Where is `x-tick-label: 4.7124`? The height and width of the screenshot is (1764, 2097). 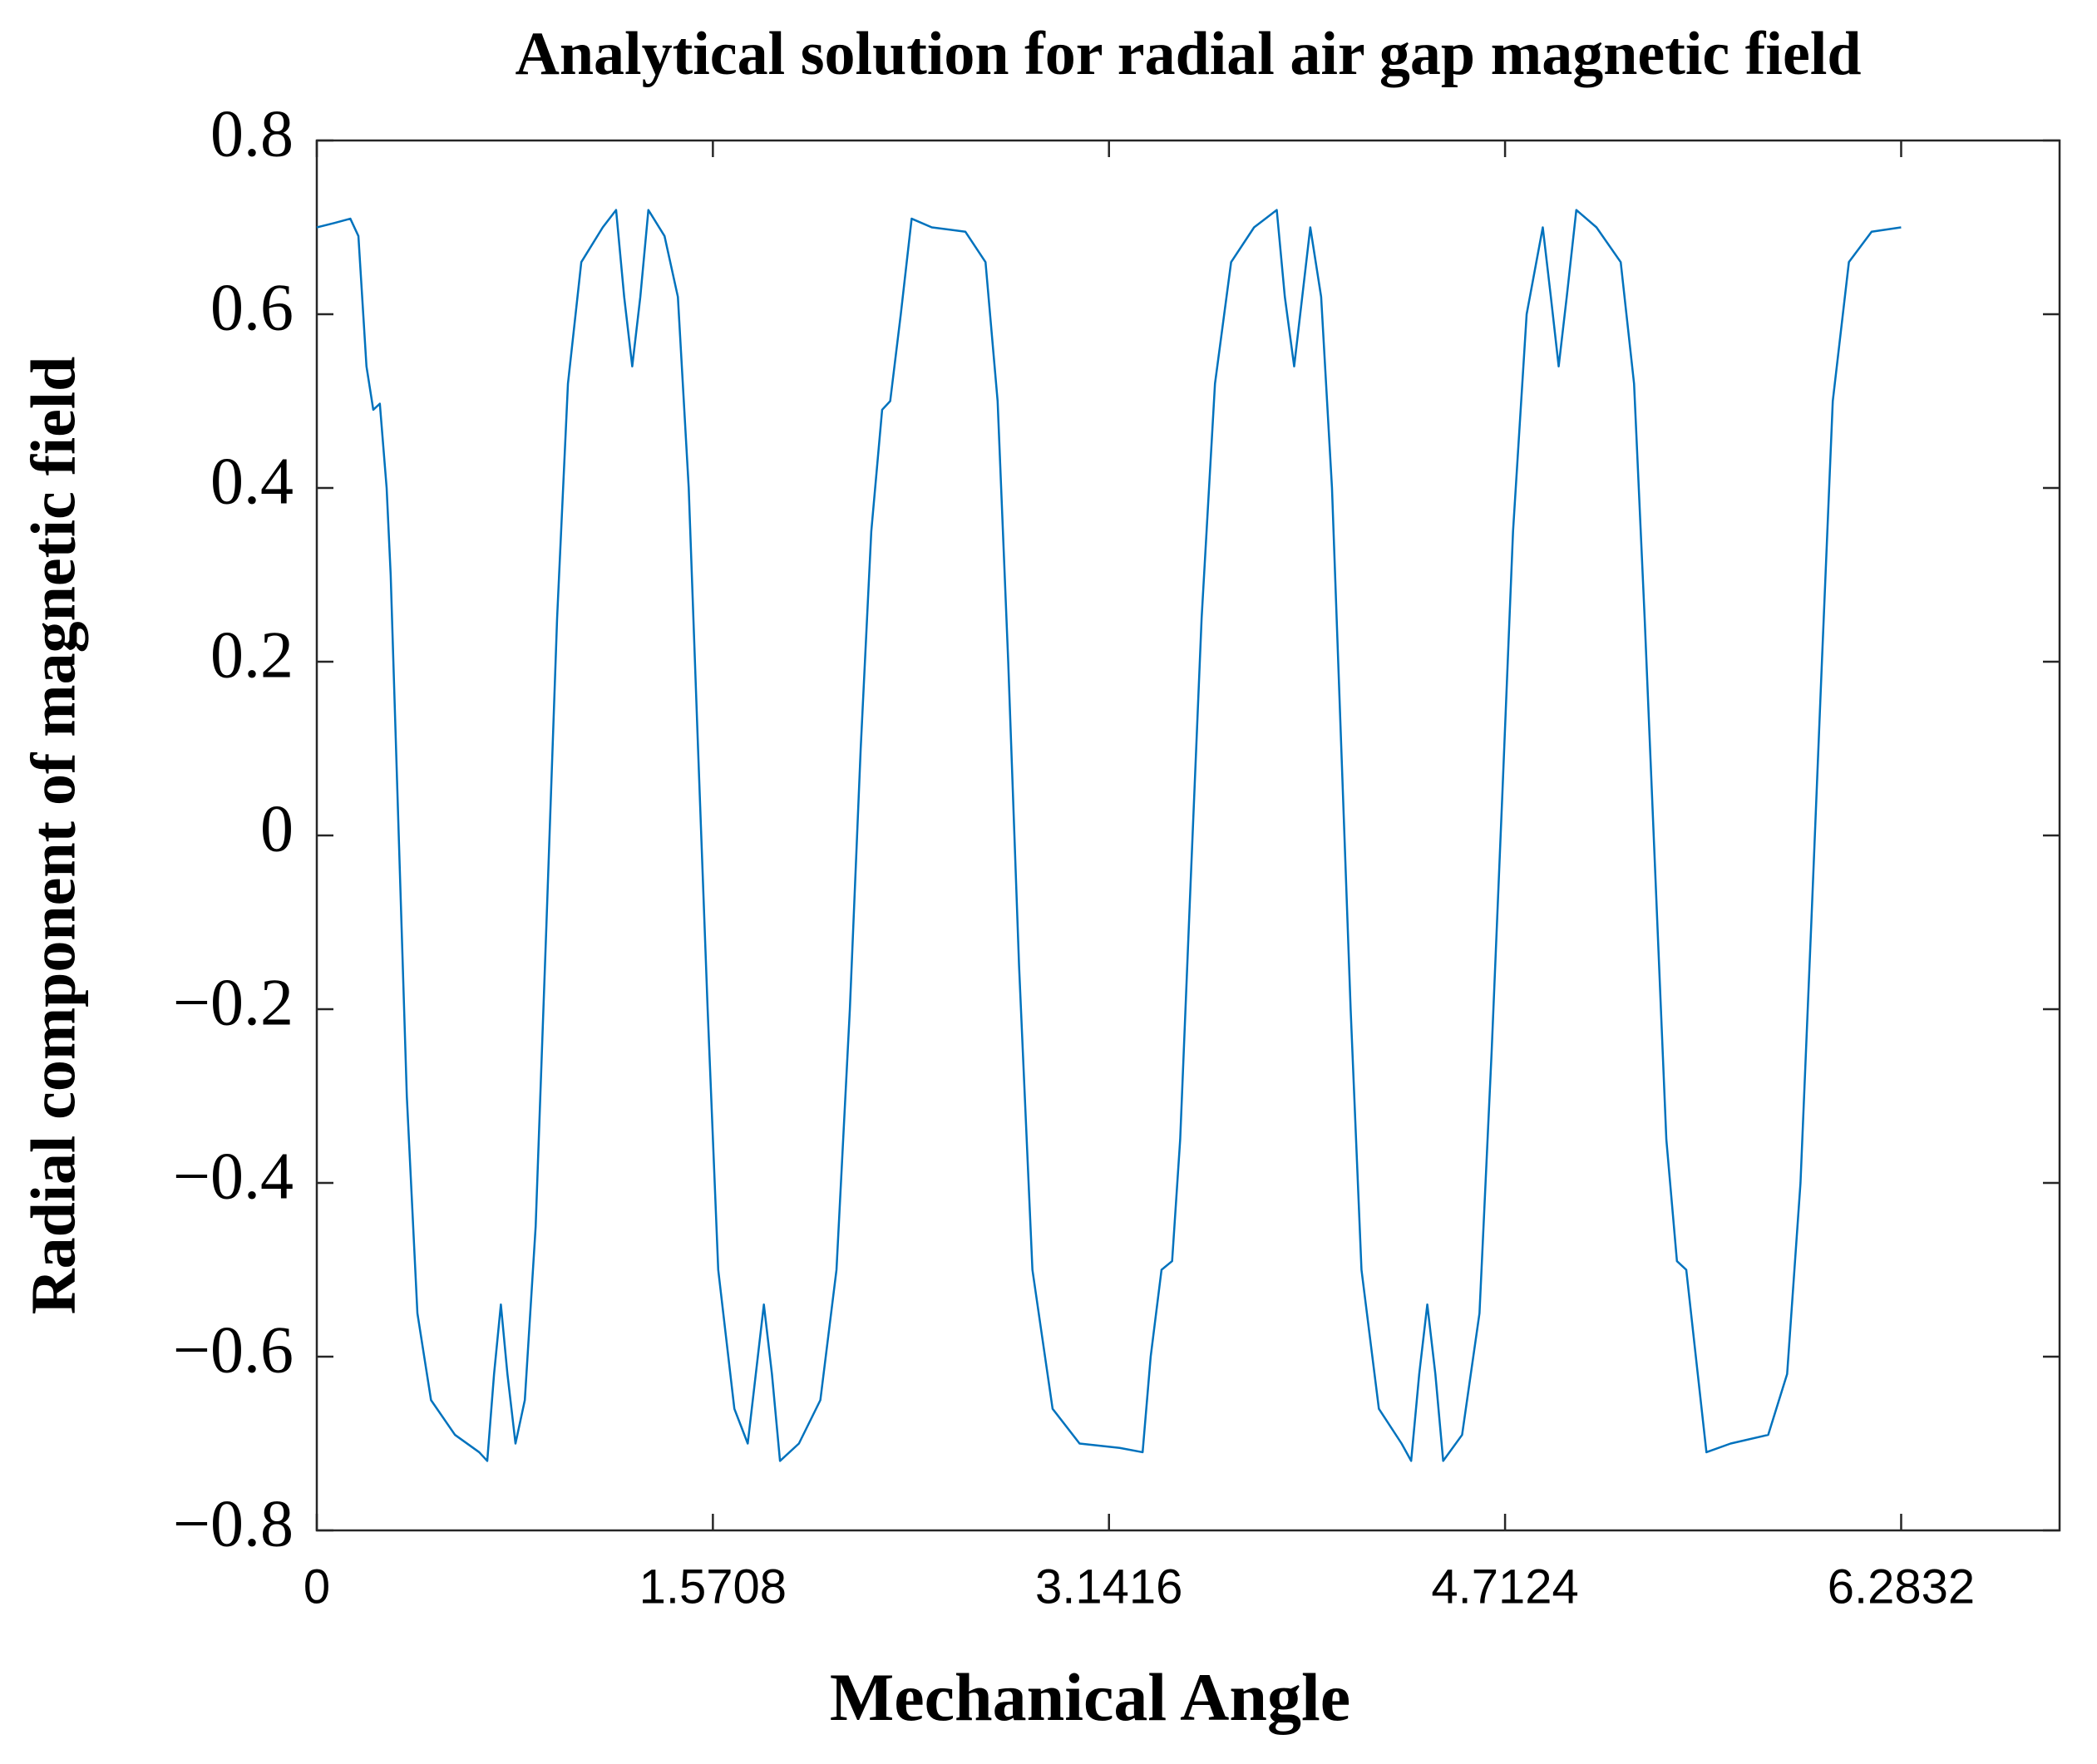 x-tick-label: 4.7124 is located at coordinates (1505, 1587).